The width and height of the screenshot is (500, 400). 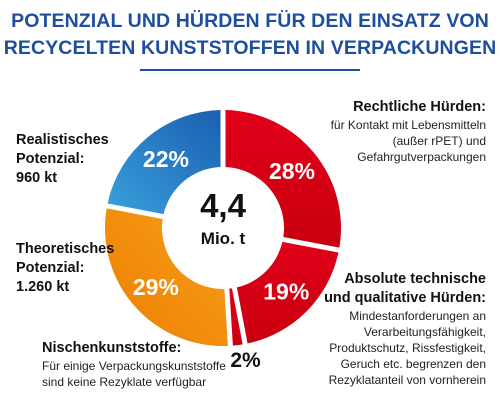 What do you see at coordinates (292, 171) in the screenshot?
I see `slice-legal-percent: 28%` at bounding box center [292, 171].